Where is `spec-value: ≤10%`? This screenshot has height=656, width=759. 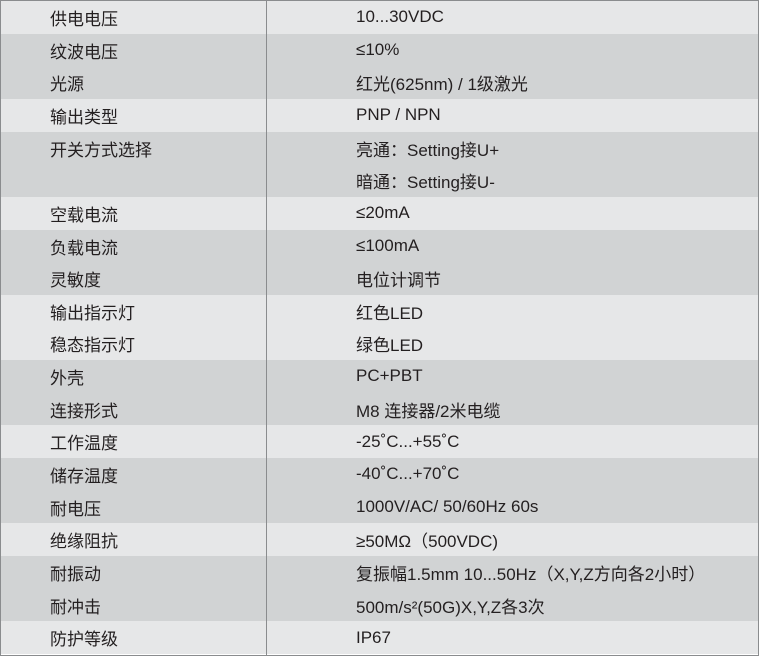
spec-value: ≤10% is located at coordinates (378, 50).